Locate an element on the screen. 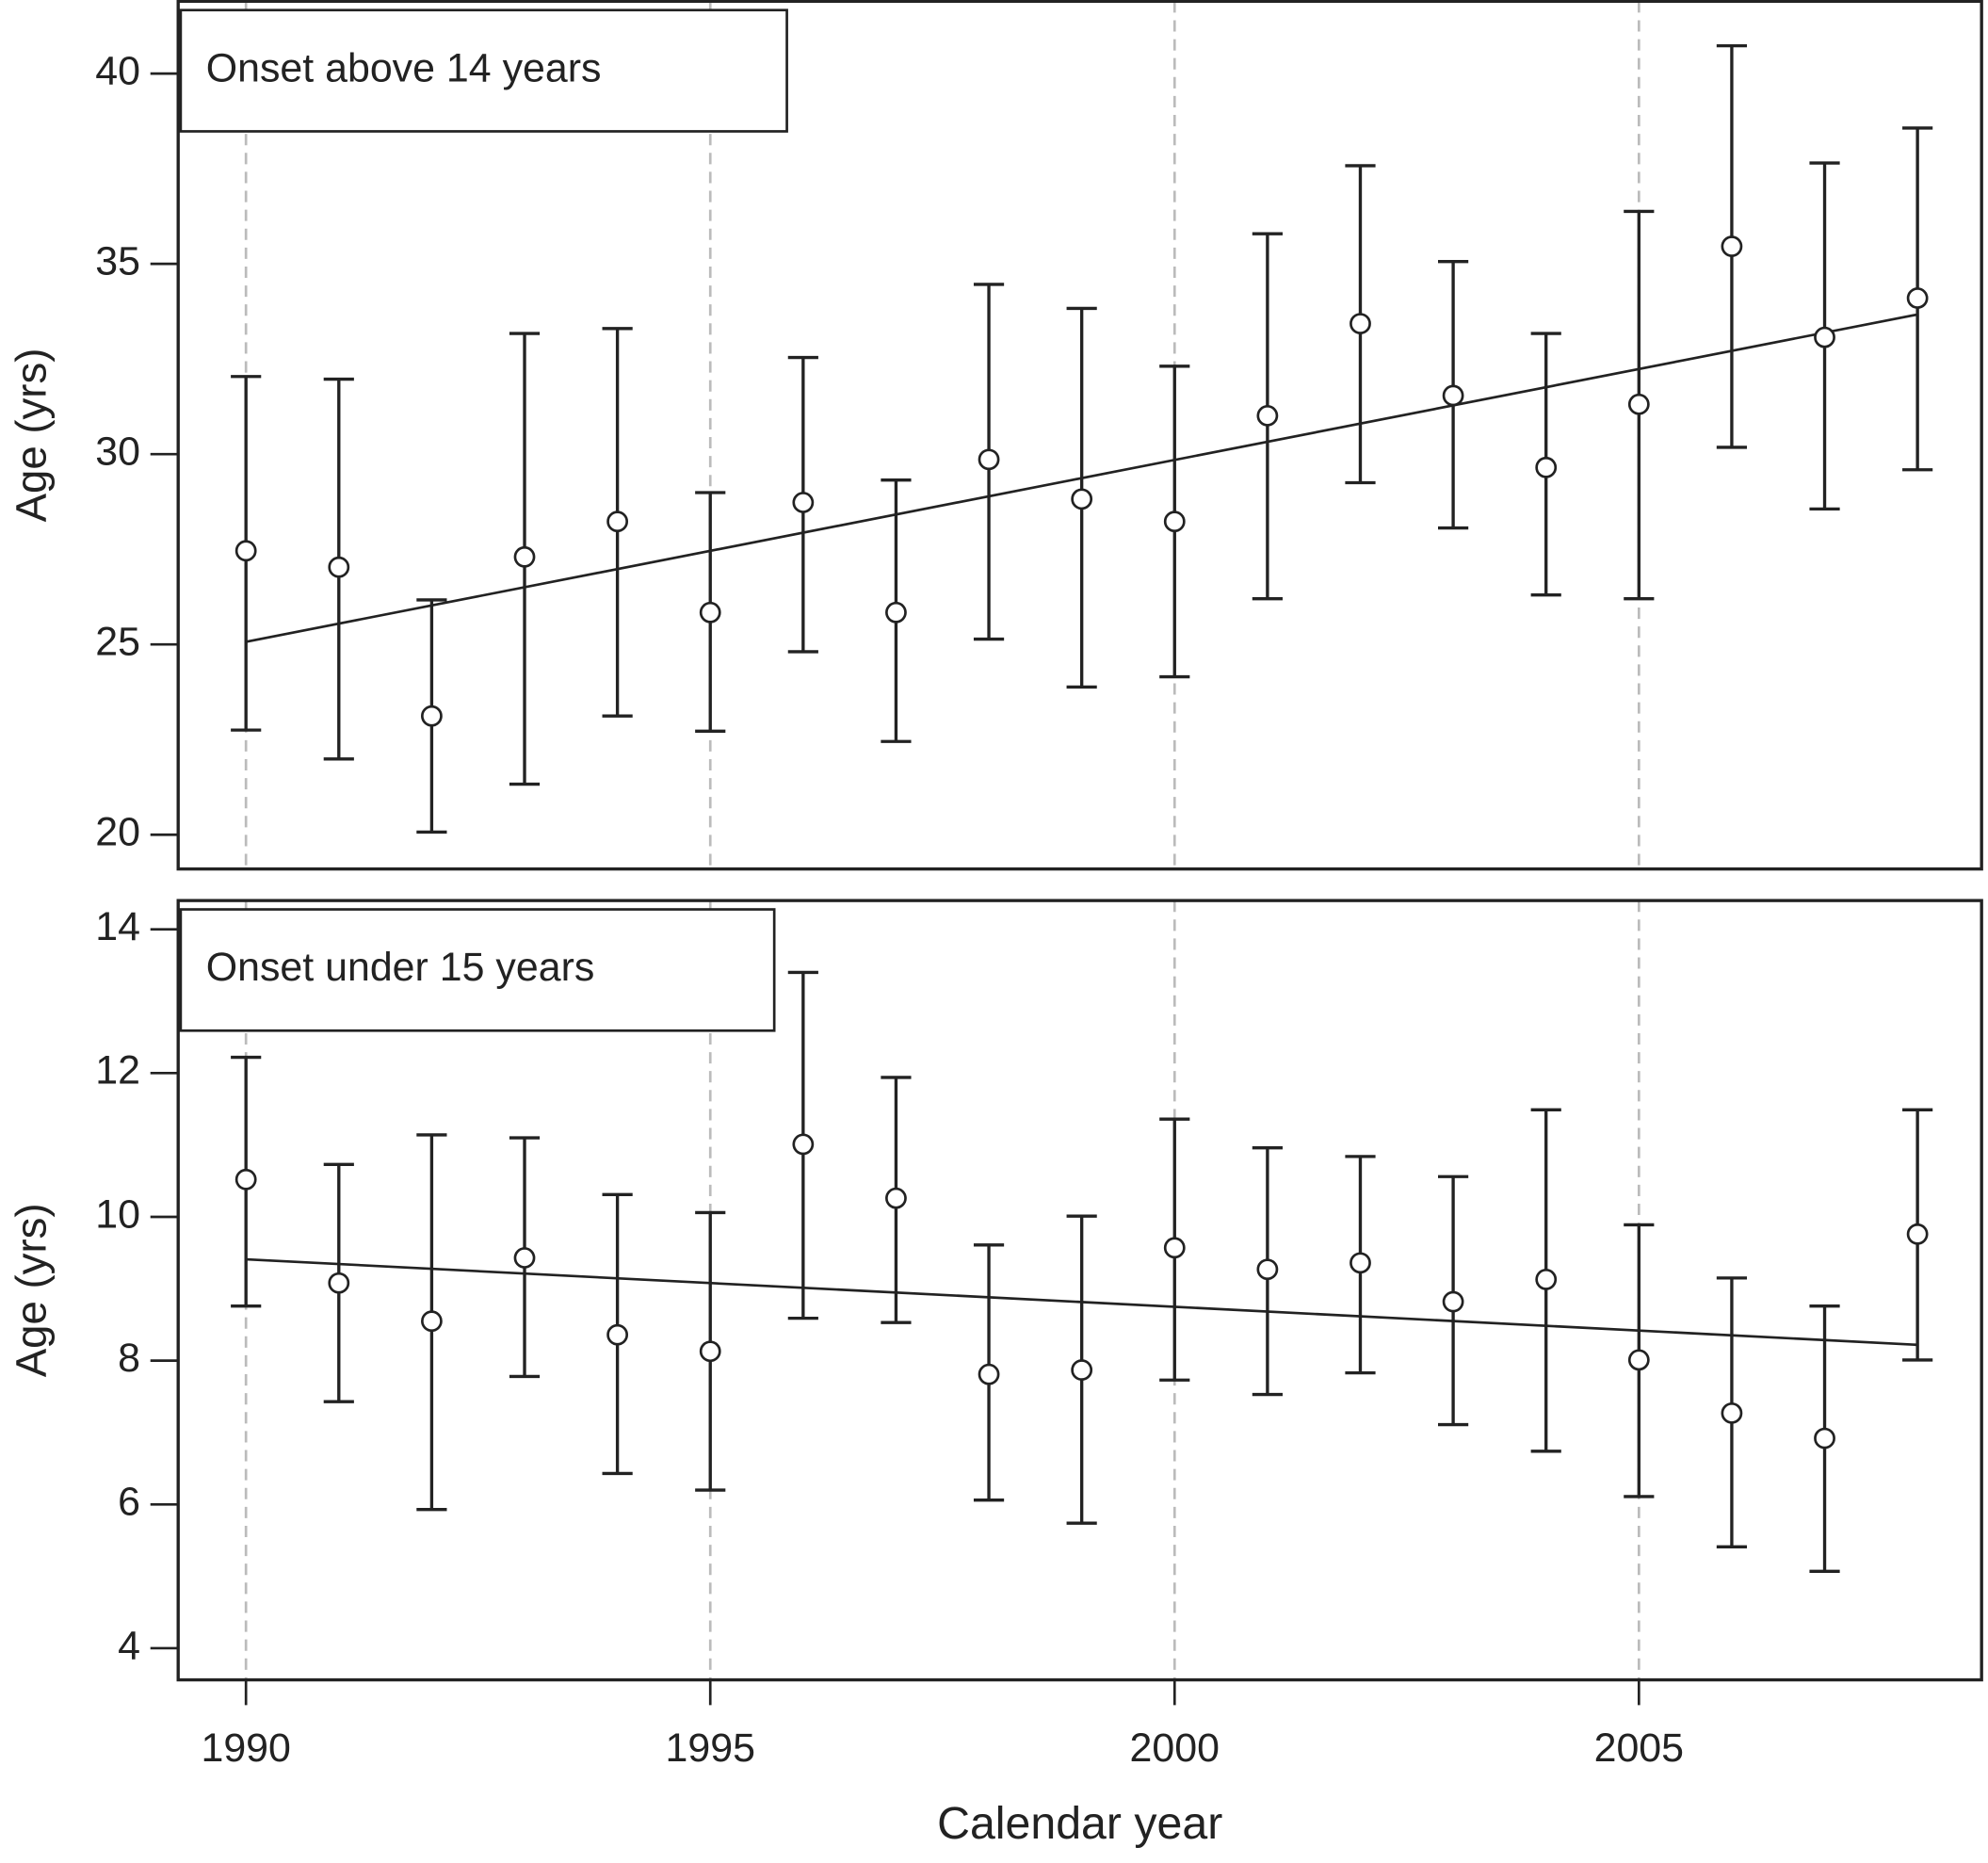  y-tick-label: 40 is located at coordinates (117, 71).